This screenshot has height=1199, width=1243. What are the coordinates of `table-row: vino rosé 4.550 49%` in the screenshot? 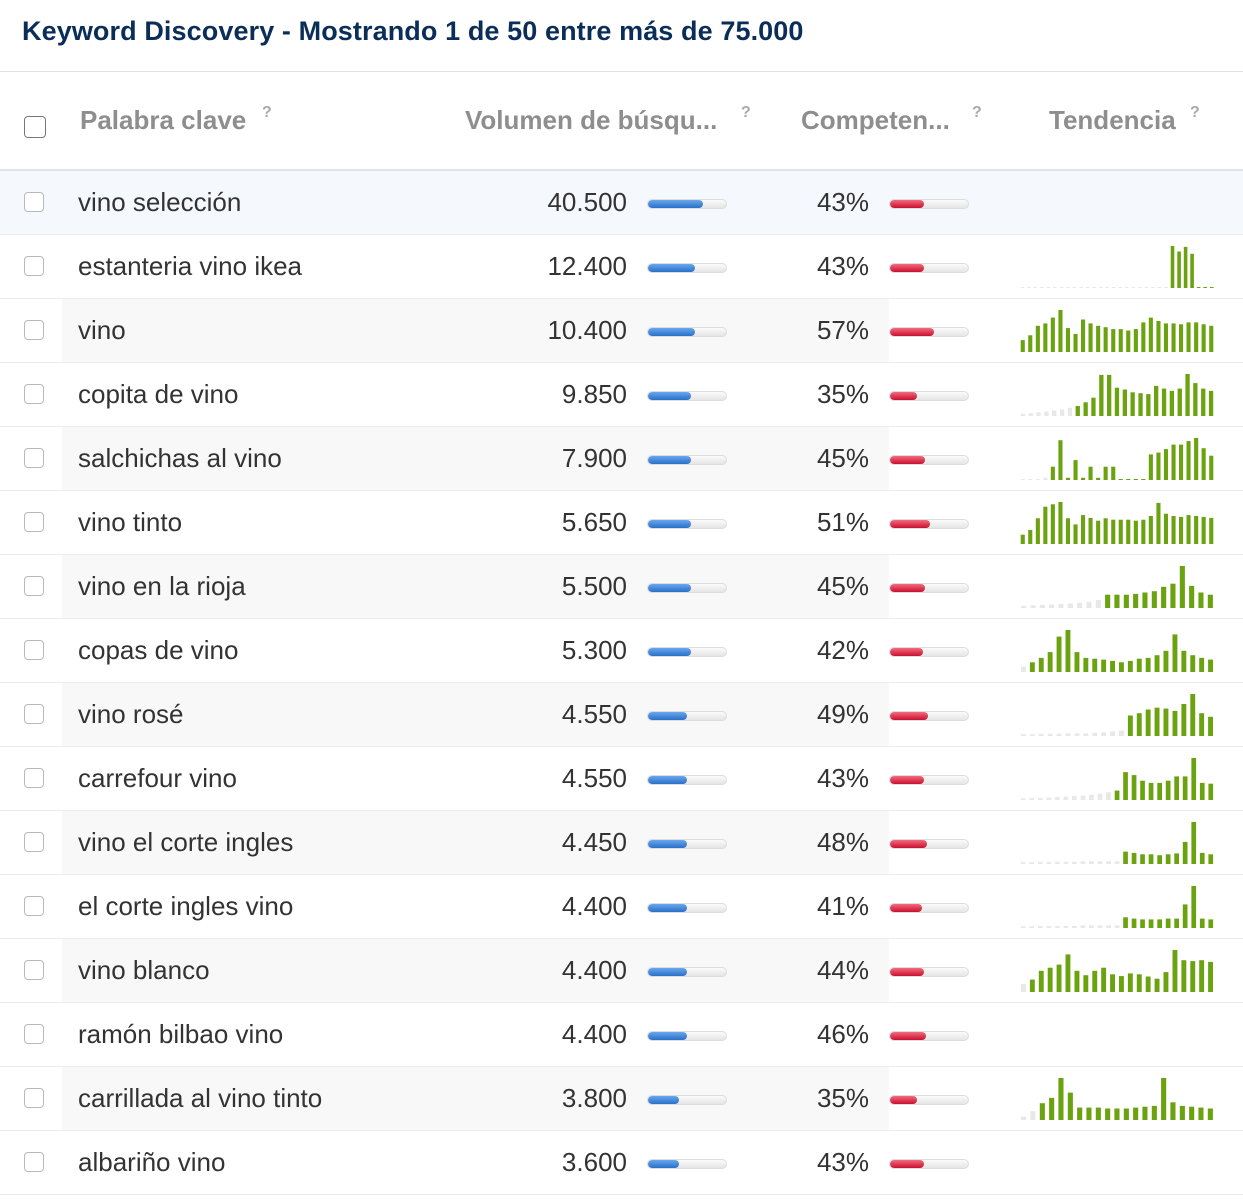 It's located at (621, 714).